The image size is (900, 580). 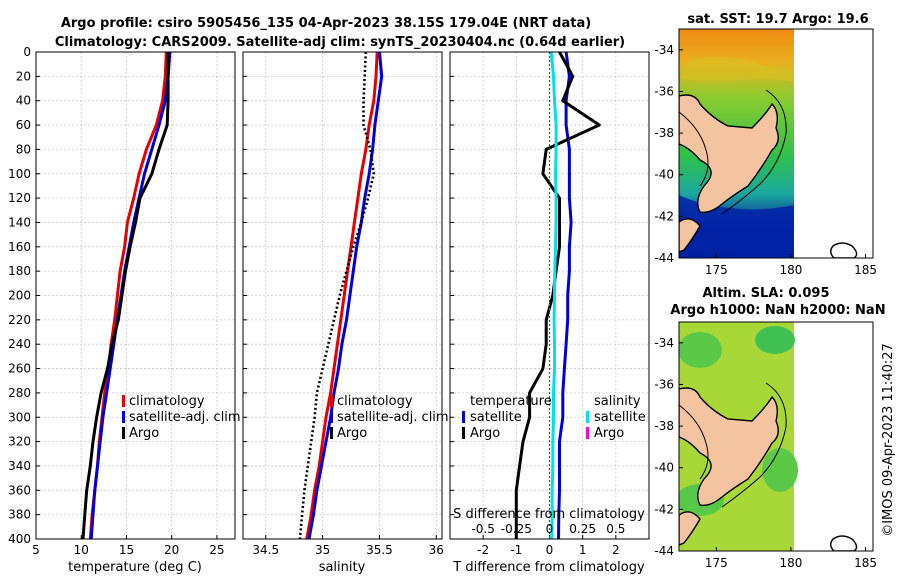 What do you see at coordinates (135, 567) in the screenshot?
I see `temperature-xlabel: temperature (deg C)` at bounding box center [135, 567].